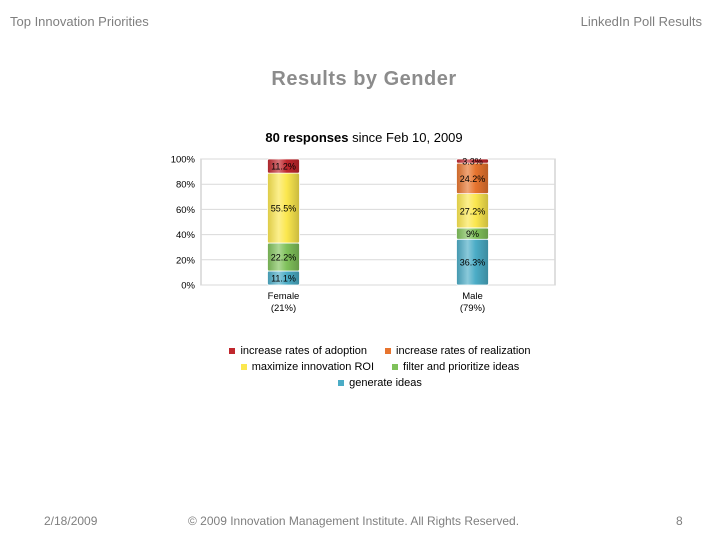  What do you see at coordinates (385, 383) in the screenshot?
I see `legend-label: generate ideas` at bounding box center [385, 383].